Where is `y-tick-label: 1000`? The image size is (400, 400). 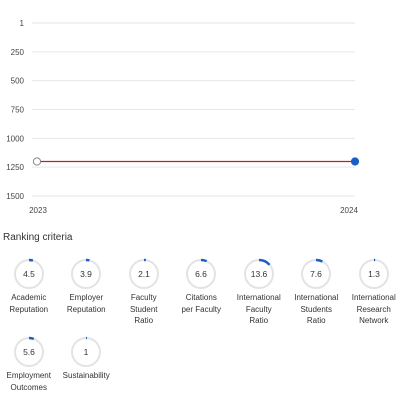 y-tick-label: 1000 is located at coordinates (15, 138).